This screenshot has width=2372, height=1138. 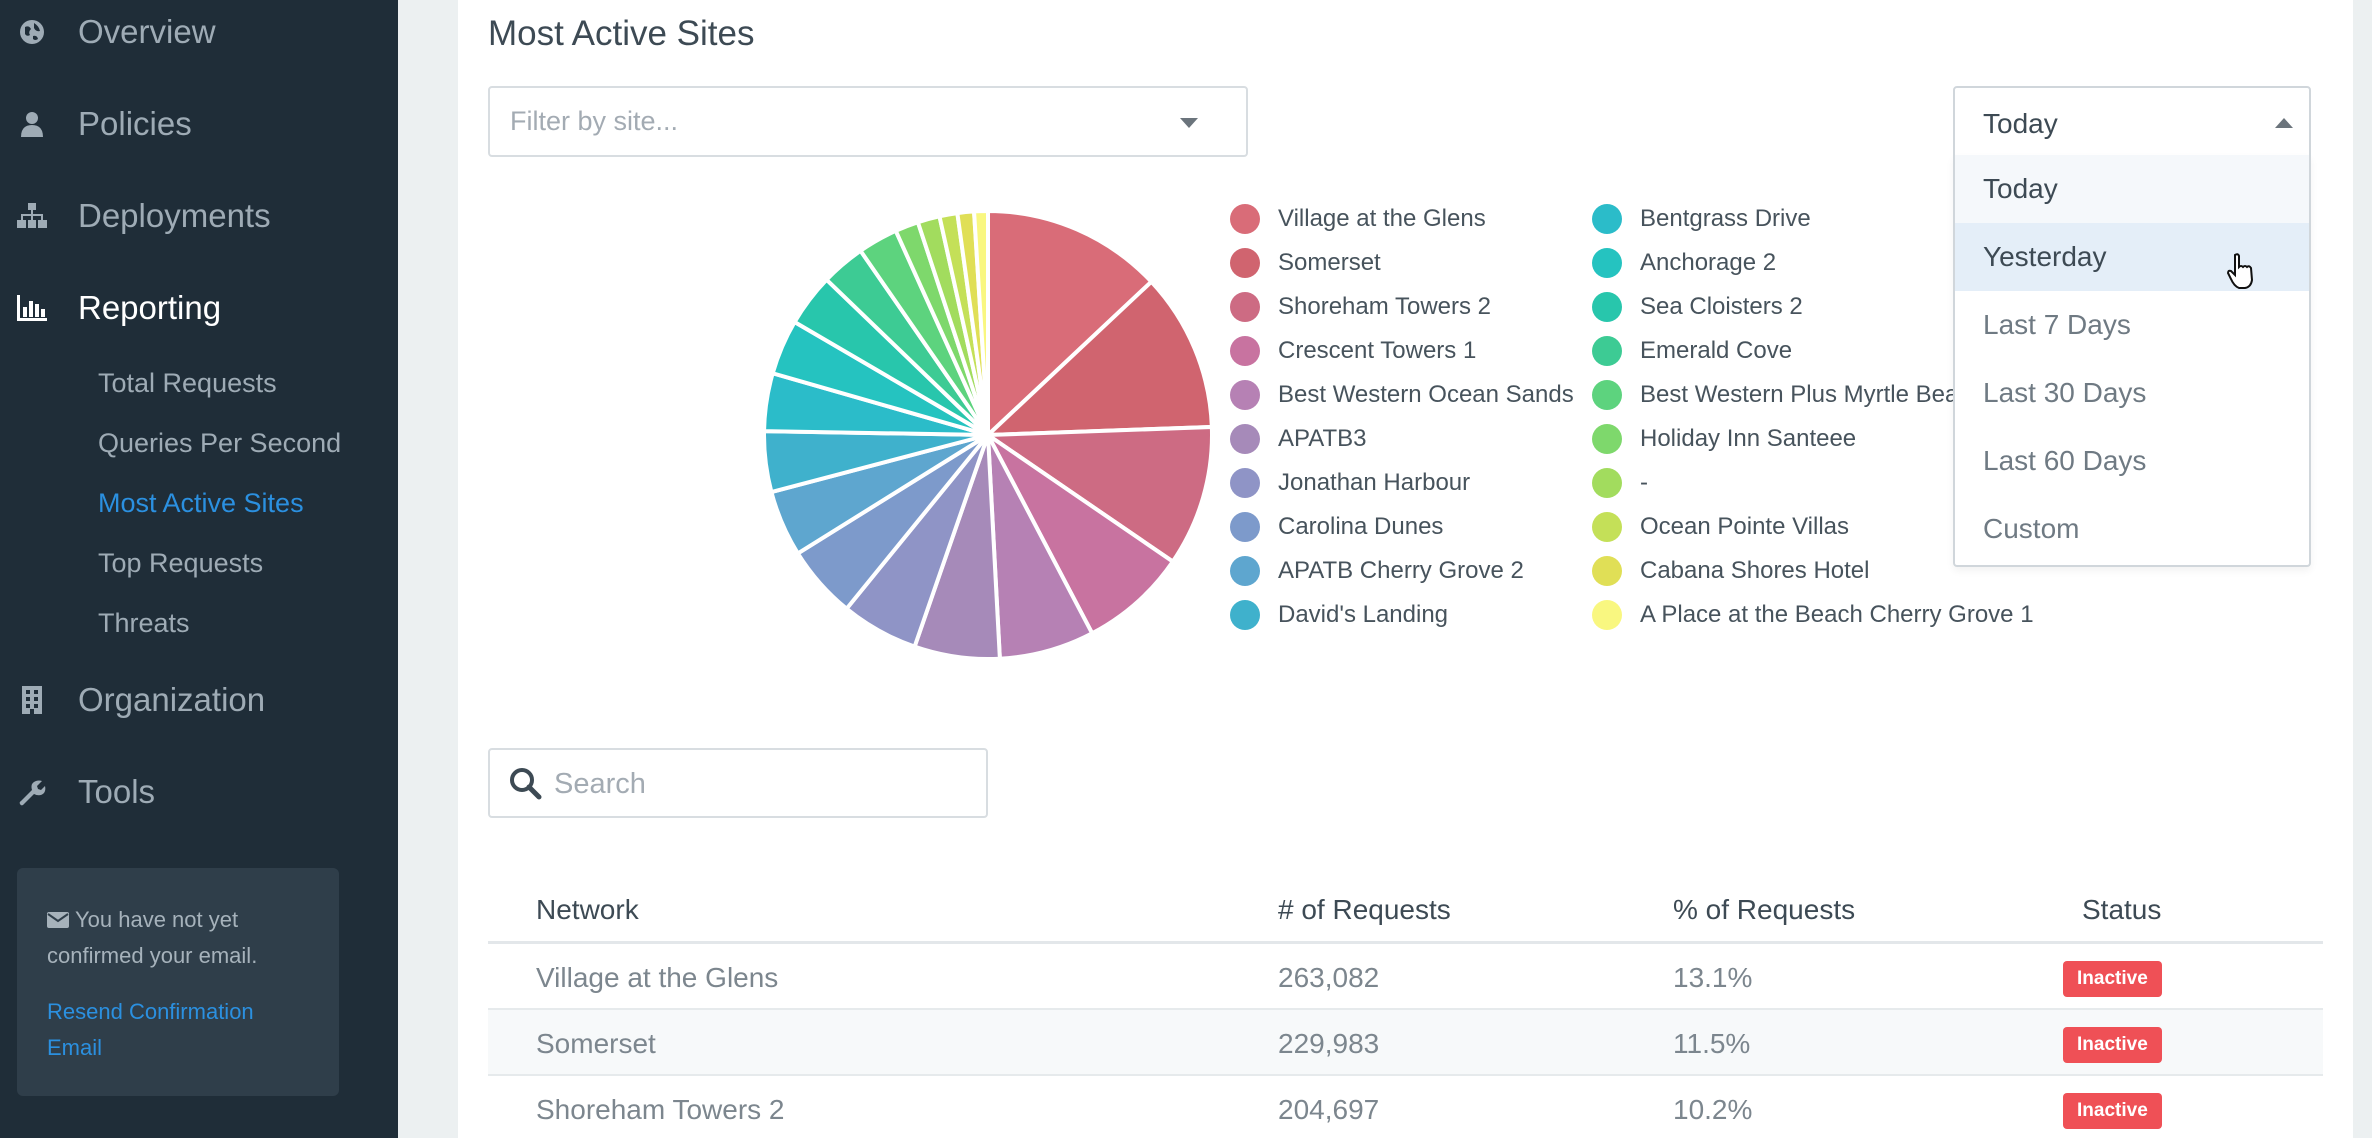 I want to click on nav-overview: Overview, so click(x=199, y=36).